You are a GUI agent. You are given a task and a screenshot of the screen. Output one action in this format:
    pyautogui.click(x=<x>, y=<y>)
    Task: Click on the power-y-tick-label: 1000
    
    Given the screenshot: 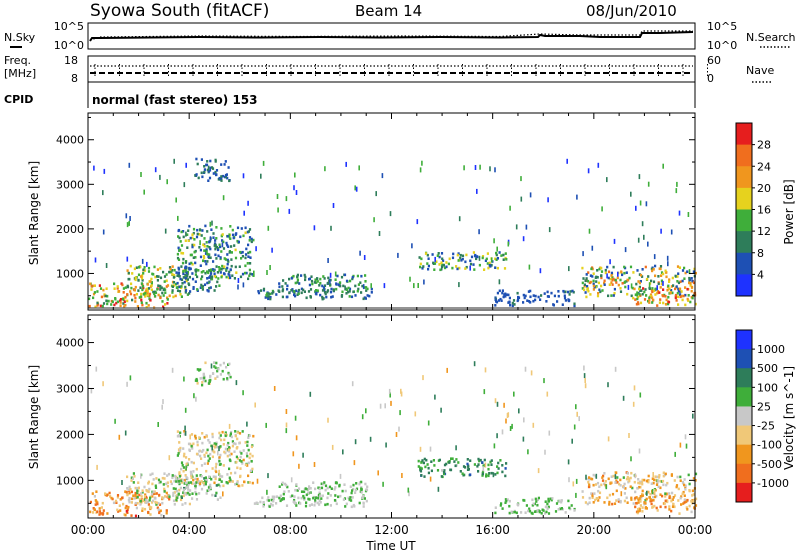 What is the action you would take?
    pyautogui.click(x=70, y=273)
    